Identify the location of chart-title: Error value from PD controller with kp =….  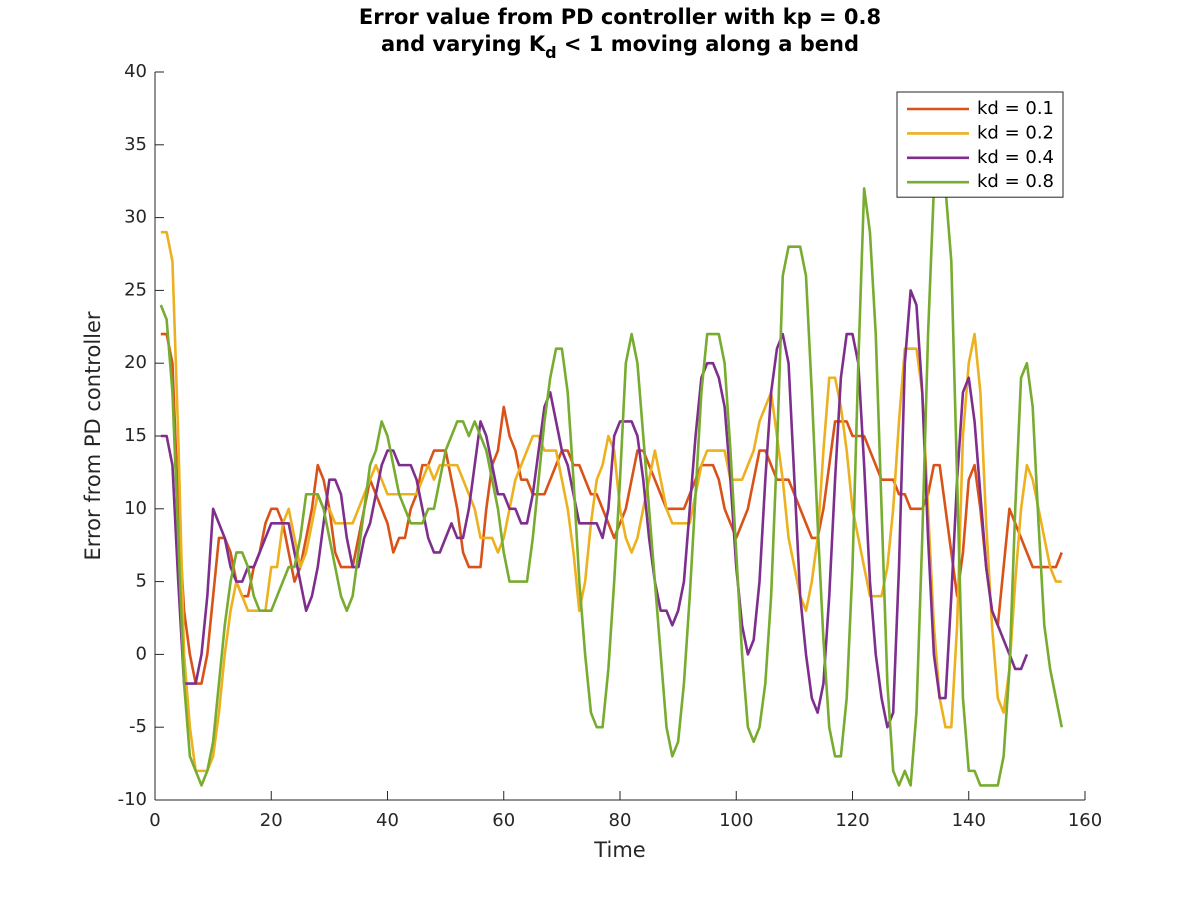
(620, 17).